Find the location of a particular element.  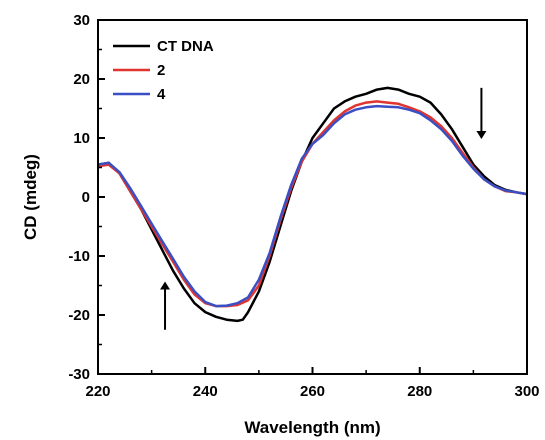

legend-label: 2 is located at coordinates (161, 70).